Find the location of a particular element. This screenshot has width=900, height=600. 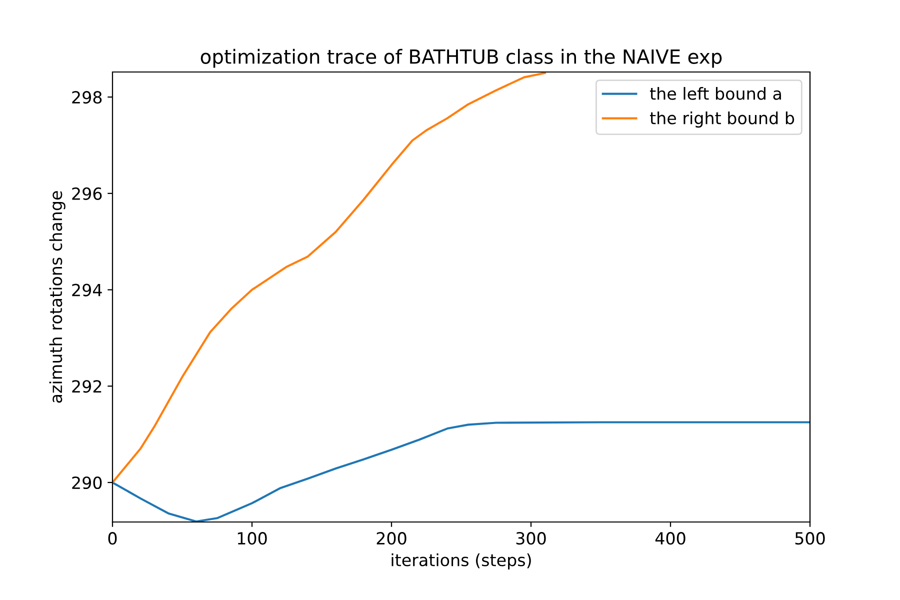

x-tick-label: 100 is located at coordinates (252, 538).